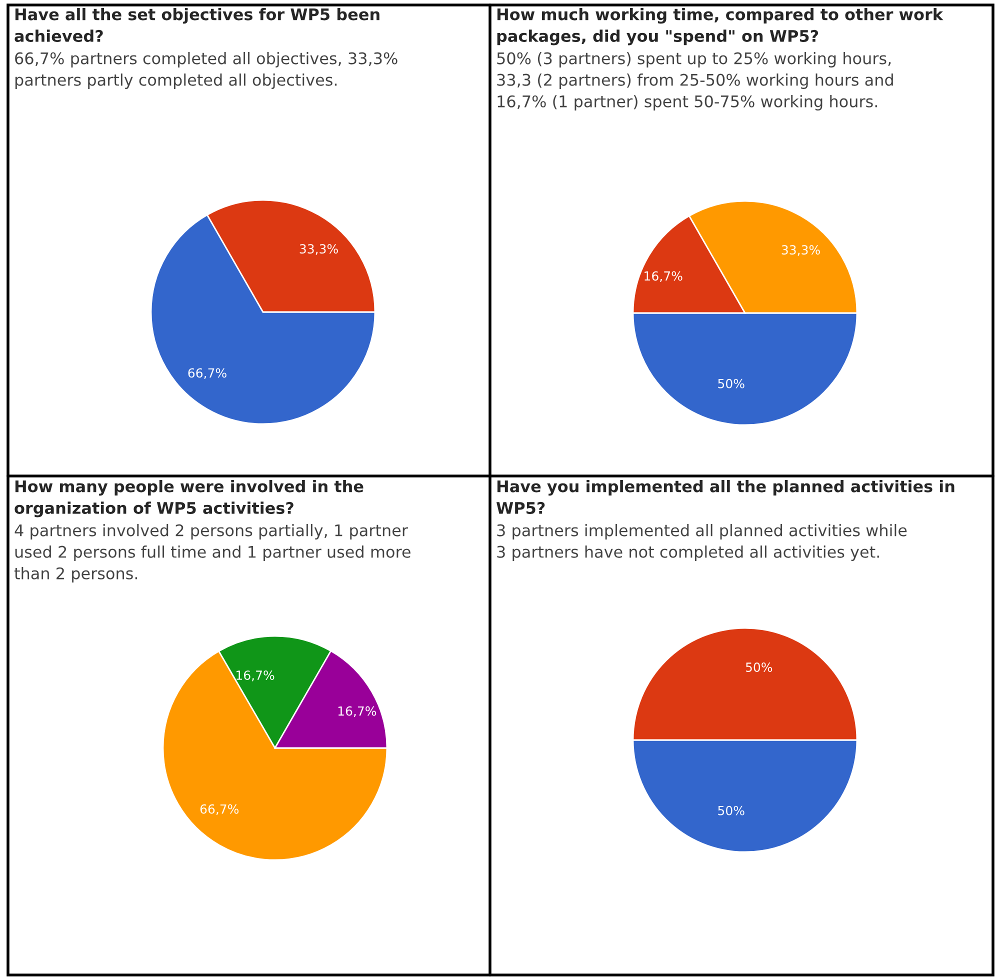 The width and height of the screenshot is (1000, 980). Describe the element at coordinates (197, 25) in the screenshot. I see `chart-title: Have all the set objectives for WP5 been achieved?` at that location.